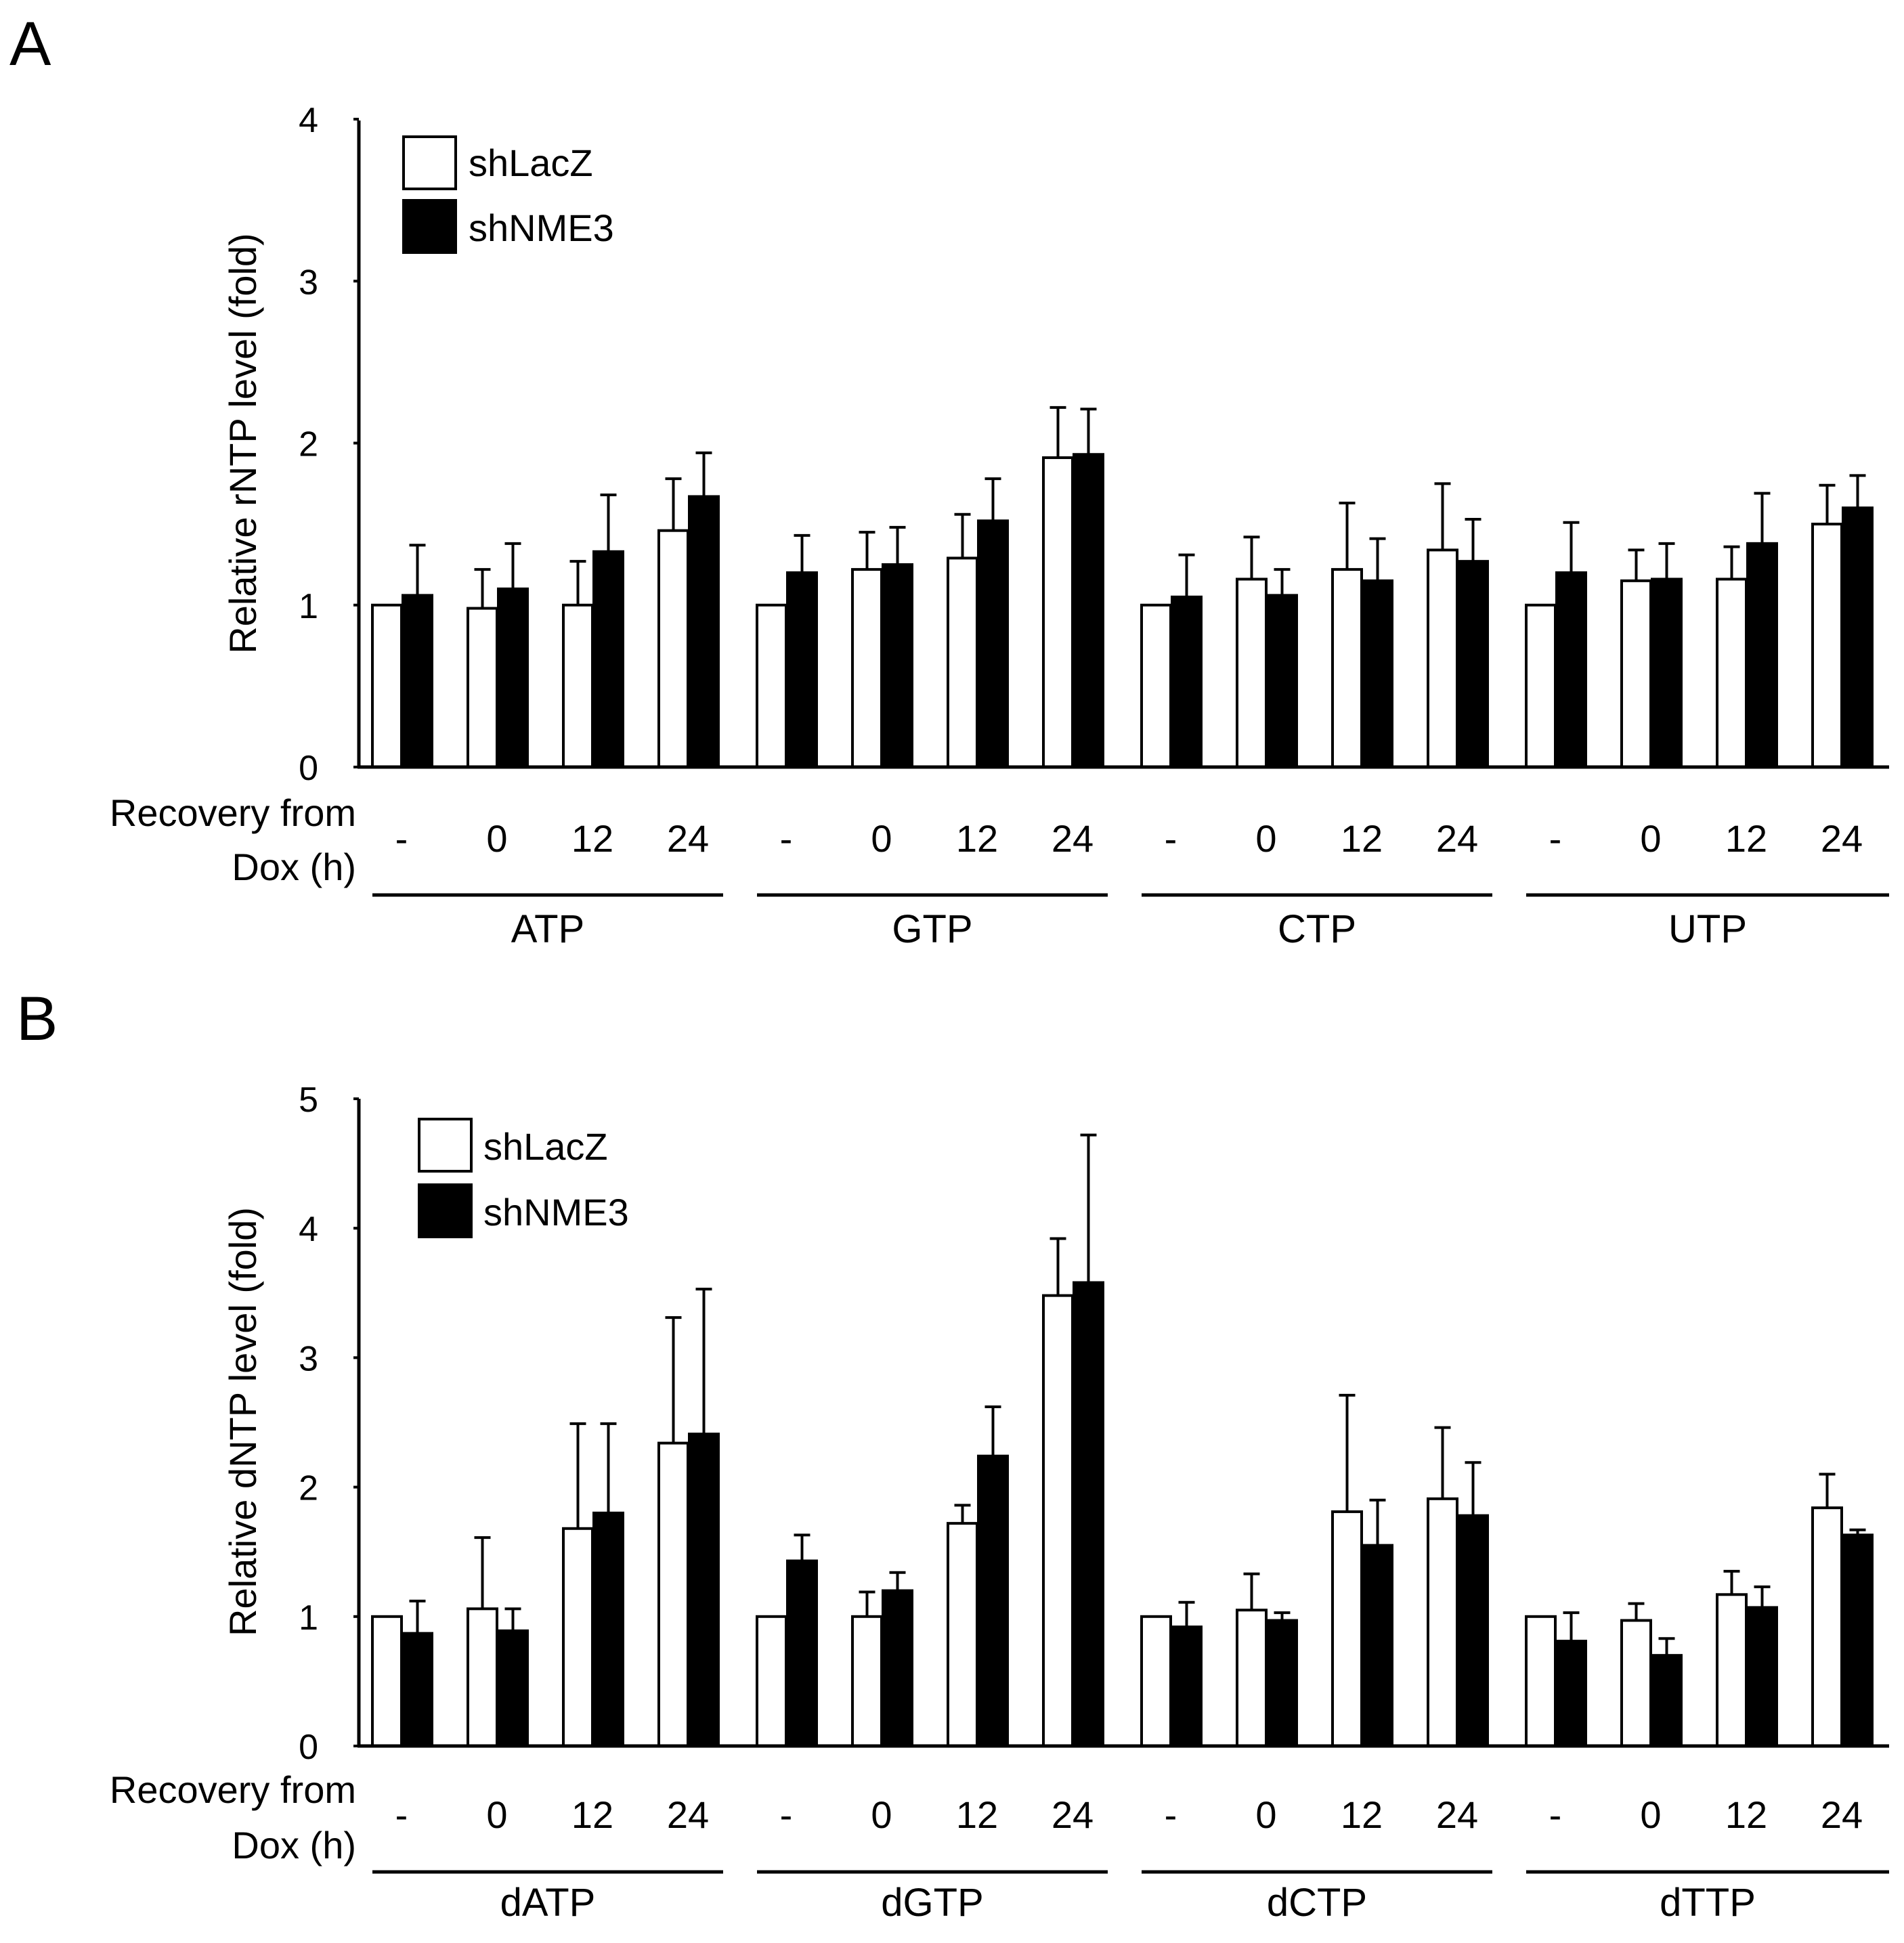 The height and width of the screenshot is (1943, 1904). What do you see at coordinates (1156, 685) in the screenshot?
I see `bar-shlacz-ctp-none` at bounding box center [1156, 685].